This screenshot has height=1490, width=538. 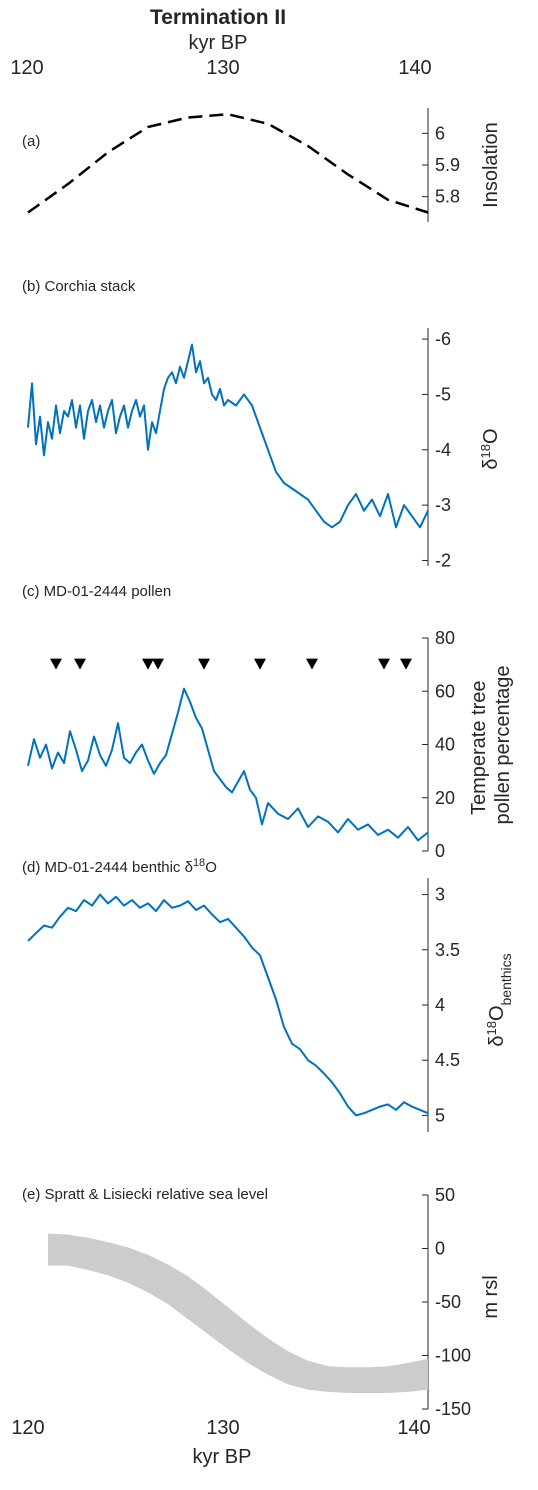 What do you see at coordinates (440, 133) in the screenshot?
I see `panel-a-tick-label: 6` at bounding box center [440, 133].